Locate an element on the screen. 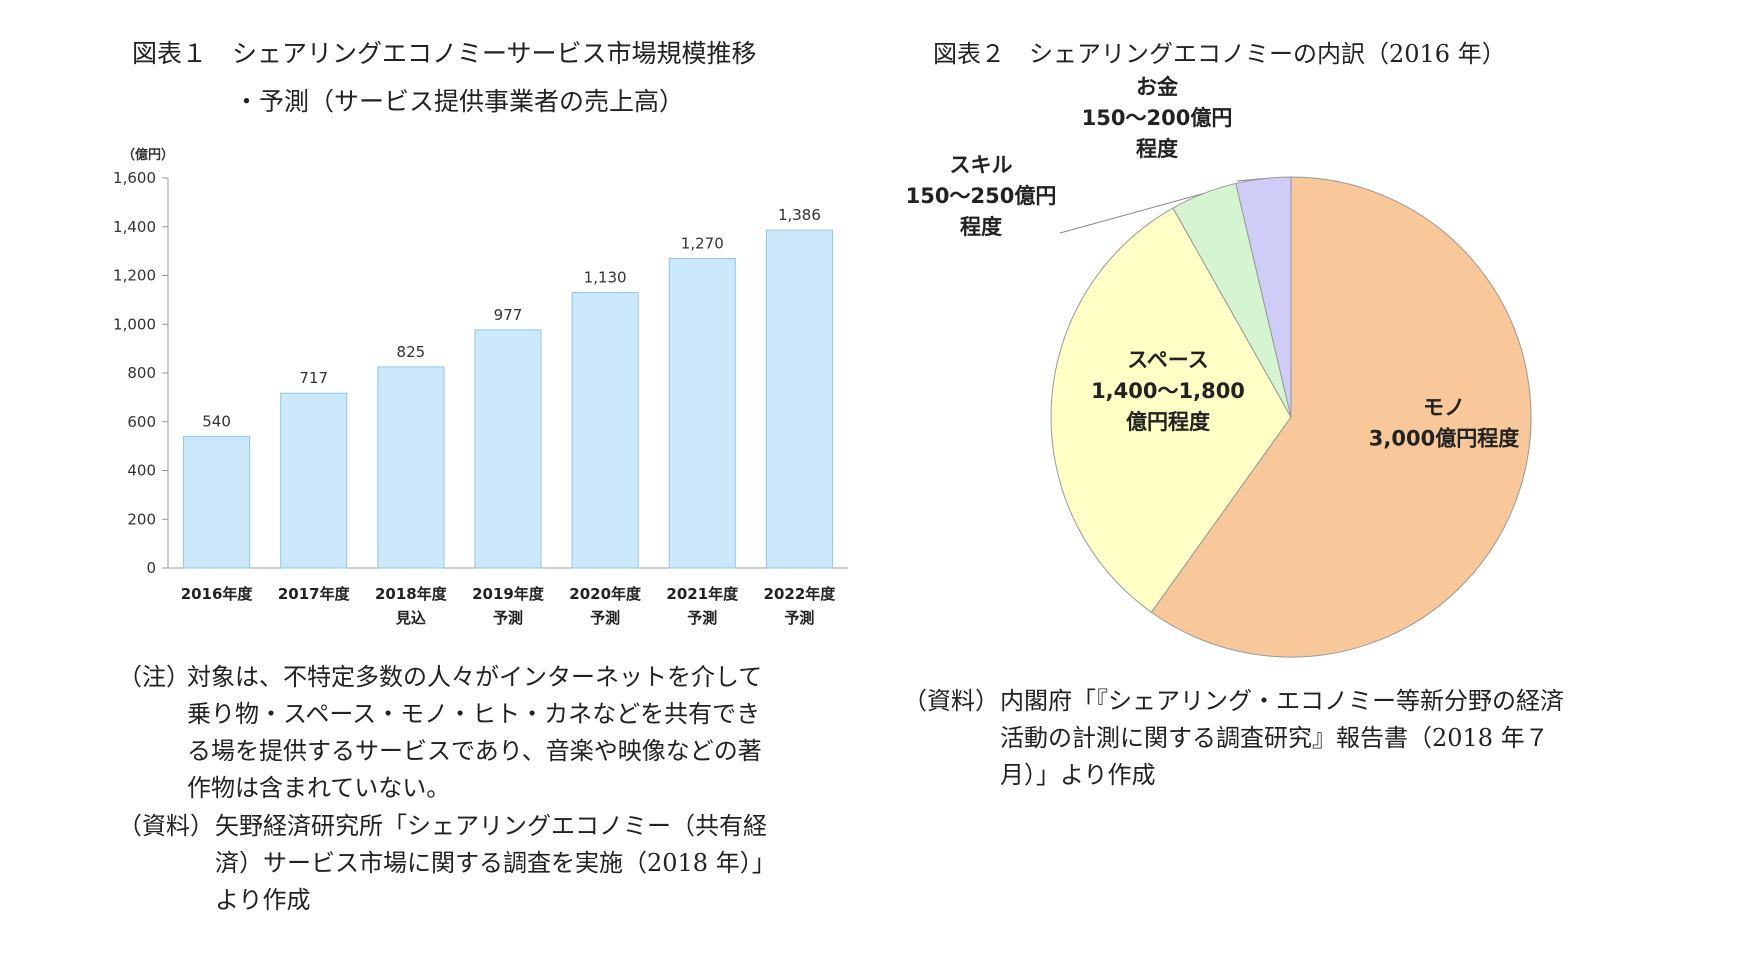 The width and height of the screenshot is (1751, 962). y-tick-label: 1,000 is located at coordinates (134, 324).